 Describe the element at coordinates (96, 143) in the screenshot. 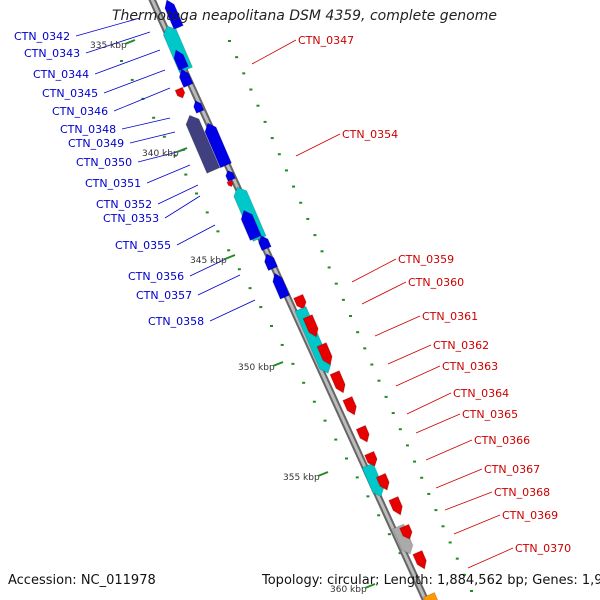

I see `left-gene-label: CTN_0349` at that location.